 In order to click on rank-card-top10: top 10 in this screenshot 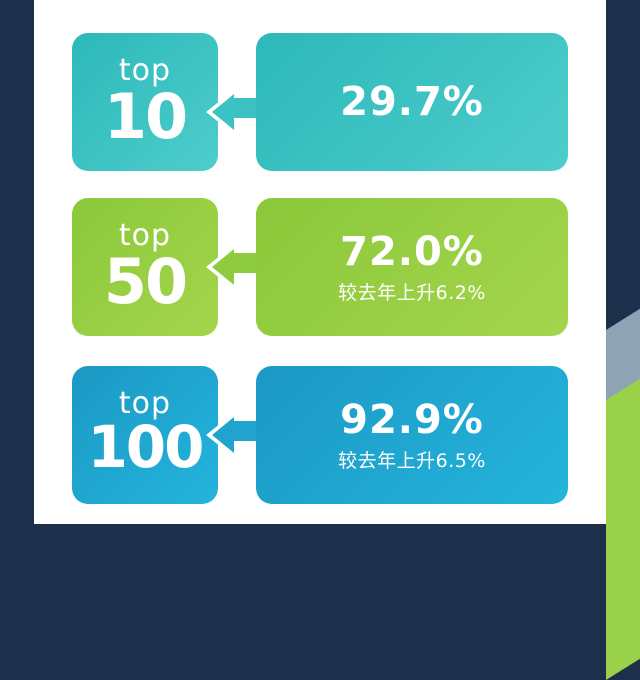, I will do `click(145, 102)`.